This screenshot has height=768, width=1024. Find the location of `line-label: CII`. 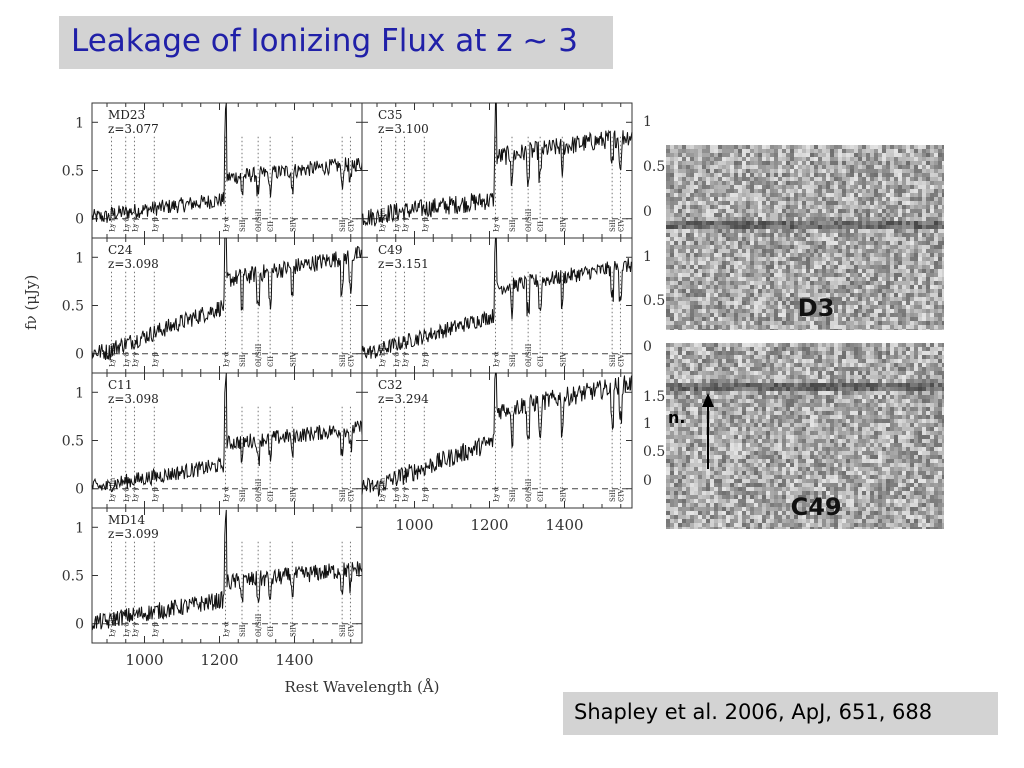

line-label: CII is located at coordinates (271, 226).